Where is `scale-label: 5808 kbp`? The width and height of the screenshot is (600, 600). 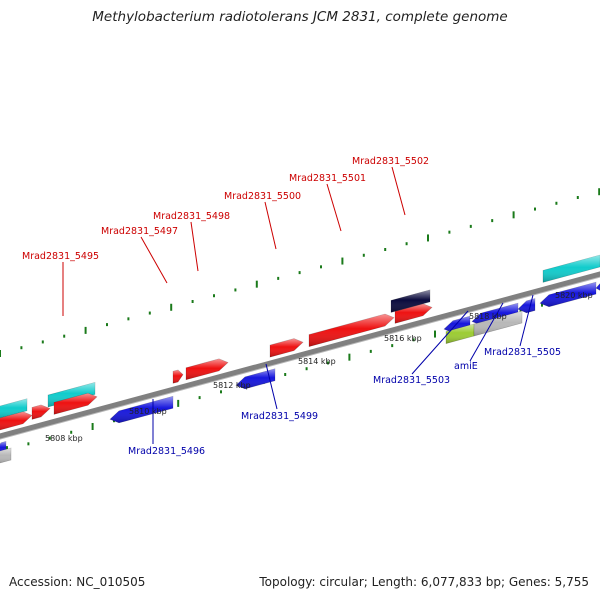 scale-label: 5808 kbp is located at coordinates (64, 438).